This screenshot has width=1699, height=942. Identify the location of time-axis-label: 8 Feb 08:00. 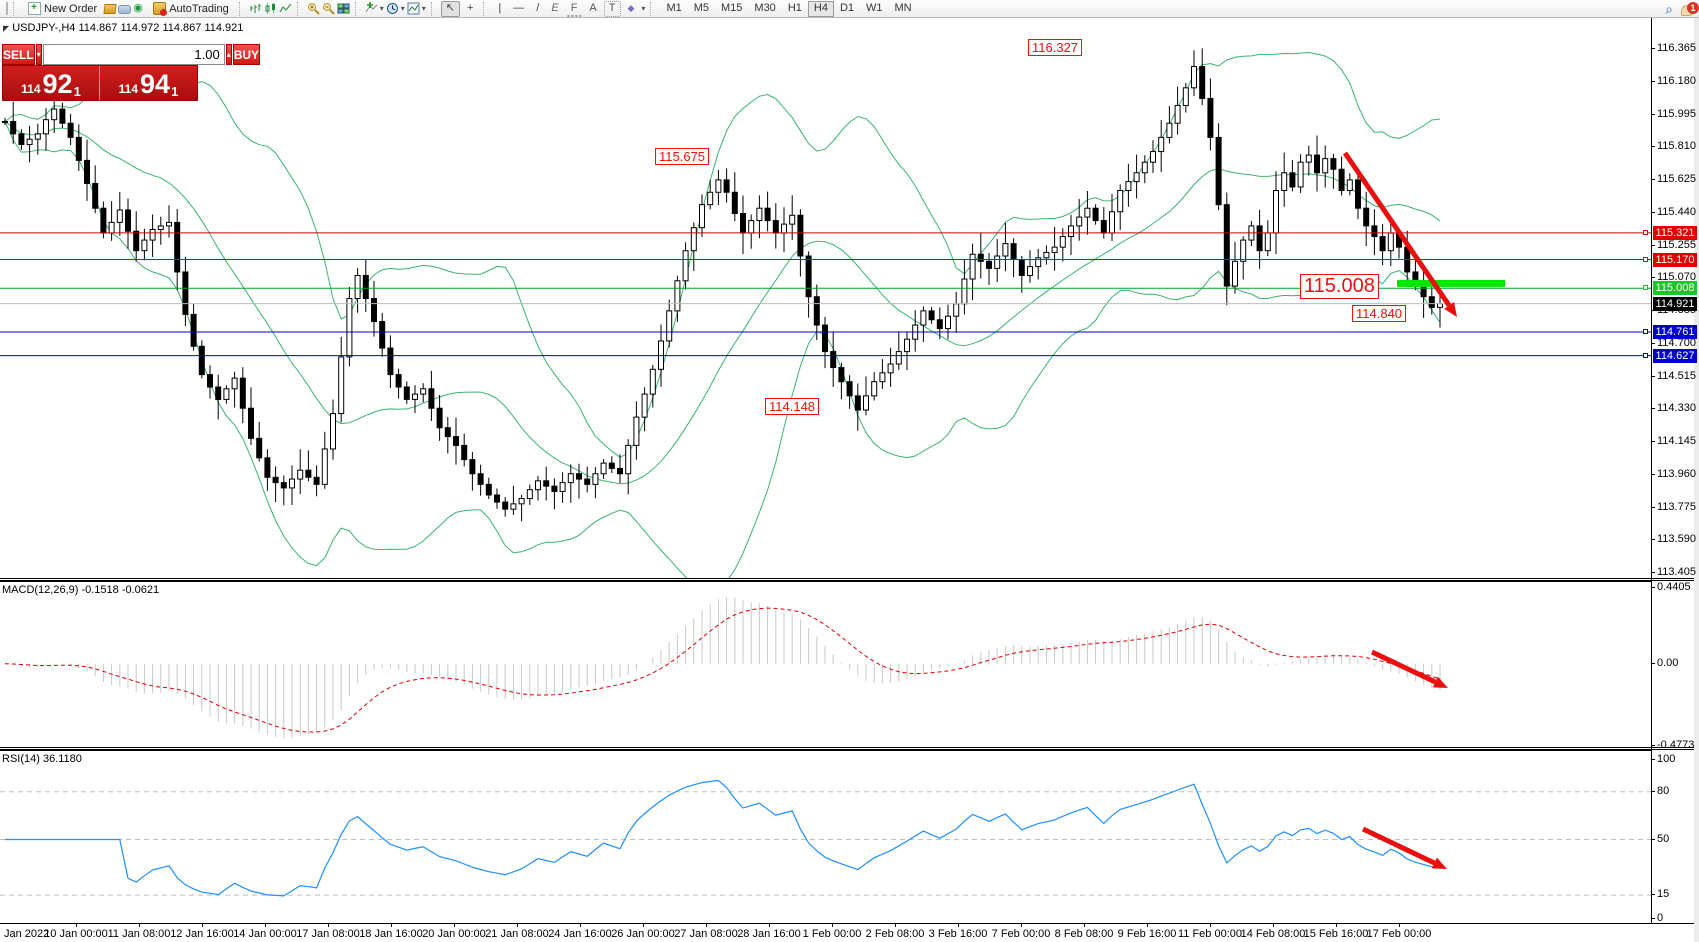
(1084, 934).